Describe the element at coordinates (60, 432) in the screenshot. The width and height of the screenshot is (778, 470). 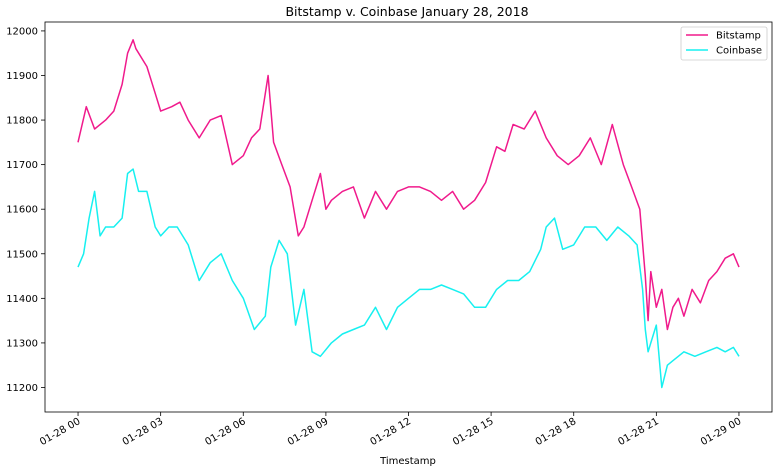
I see `x-tick-label: 01-28 00` at that location.